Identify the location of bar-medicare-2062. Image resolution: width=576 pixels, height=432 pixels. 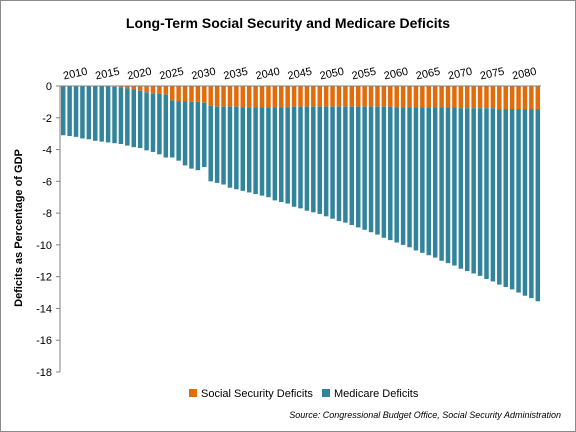
(409, 177).